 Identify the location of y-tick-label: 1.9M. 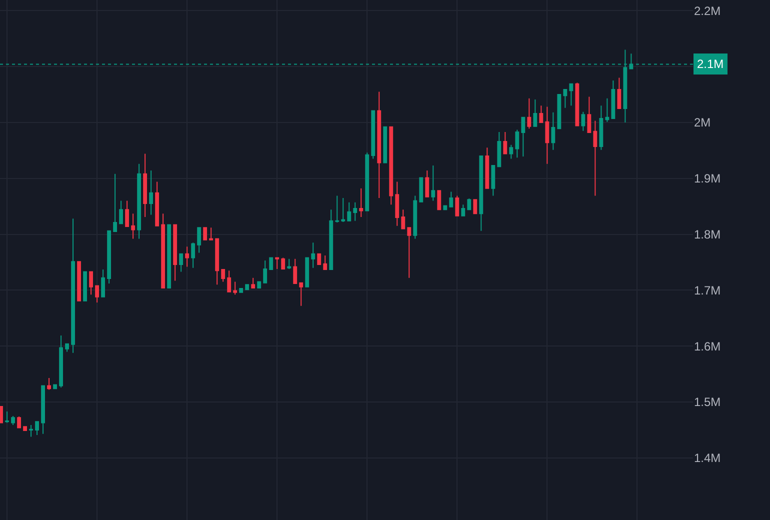
(707, 179).